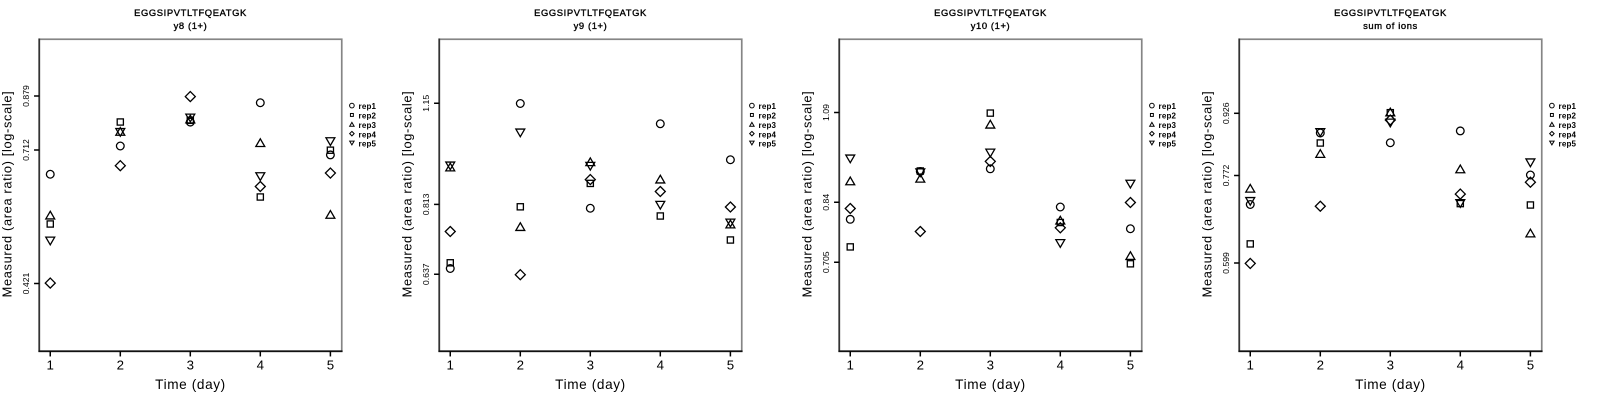 The width and height of the screenshot is (1600, 400). I want to click on svg-text: 0.712, so click(26, 150).